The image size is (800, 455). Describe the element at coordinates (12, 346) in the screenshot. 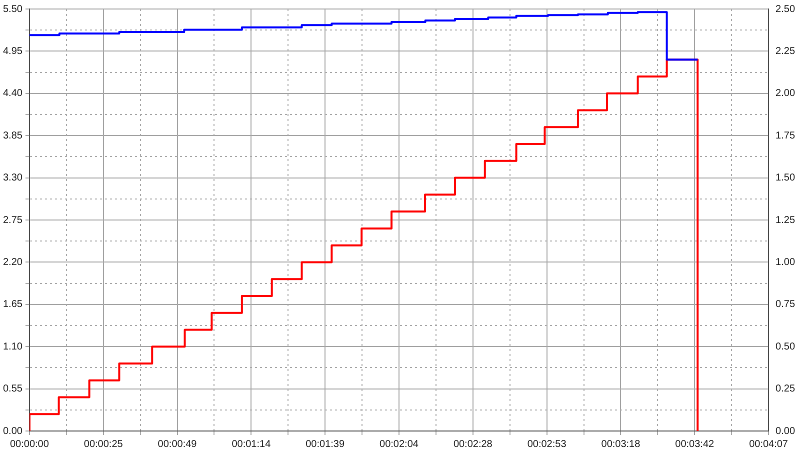

I see `y-tick-label: 1.10` at that location.